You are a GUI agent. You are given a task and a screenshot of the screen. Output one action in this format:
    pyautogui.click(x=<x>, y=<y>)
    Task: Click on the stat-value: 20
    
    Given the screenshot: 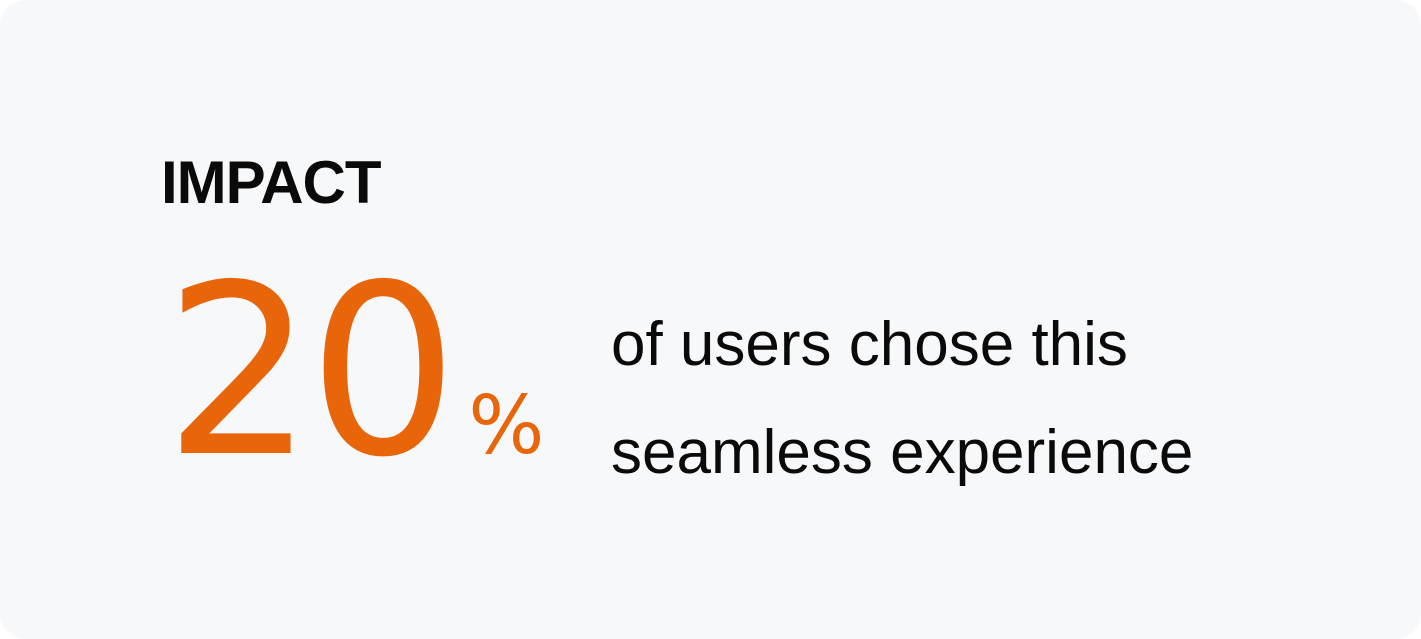 What is the action you would take?
    pyautogui.click(x=311, y=371)
    